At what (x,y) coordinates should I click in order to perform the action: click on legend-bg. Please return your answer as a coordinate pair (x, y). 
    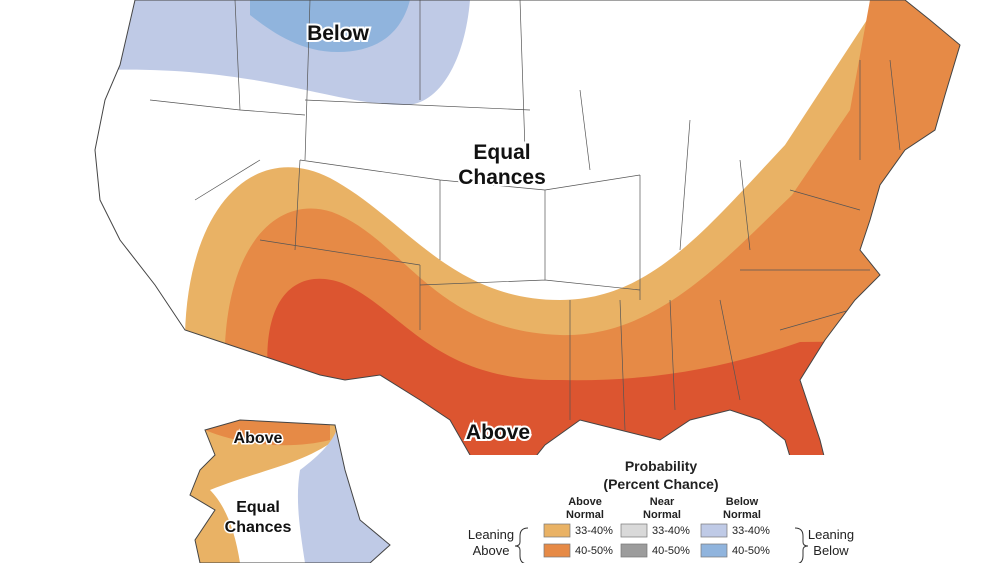
    Looking at the image, I should click on (660, 509).